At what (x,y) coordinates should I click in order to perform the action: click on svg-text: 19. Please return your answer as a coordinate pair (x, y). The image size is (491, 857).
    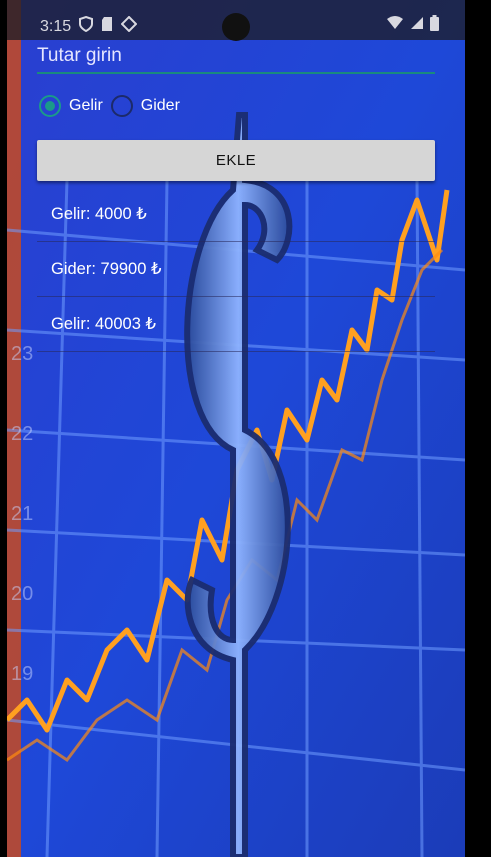
    Looking at the image, I should click on (22, 674).